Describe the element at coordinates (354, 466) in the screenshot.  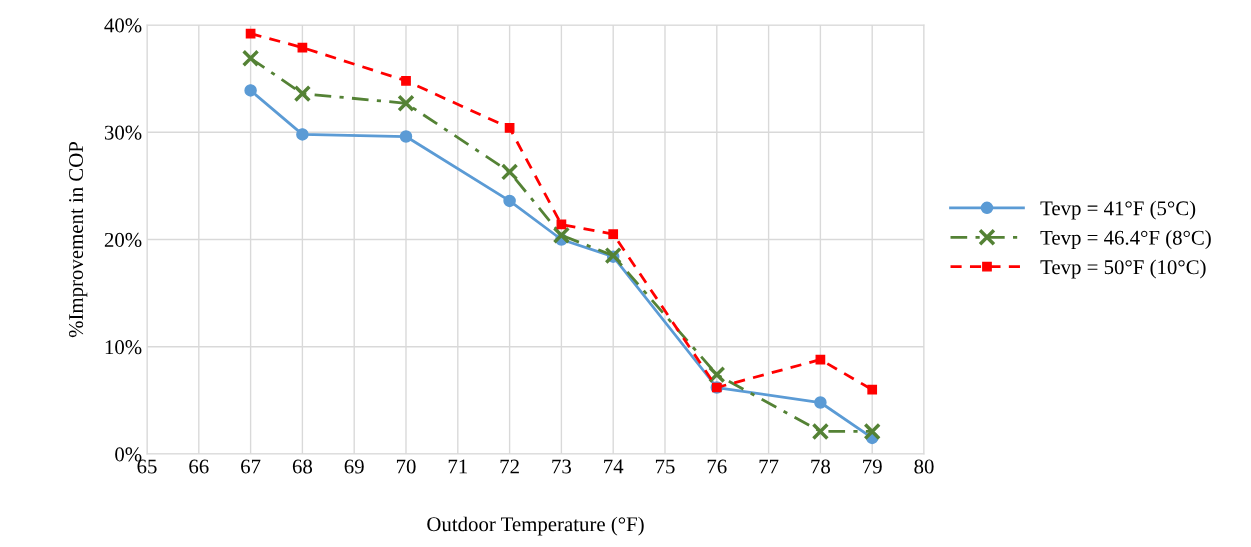
I see `x-tick-label: 69` at that location.